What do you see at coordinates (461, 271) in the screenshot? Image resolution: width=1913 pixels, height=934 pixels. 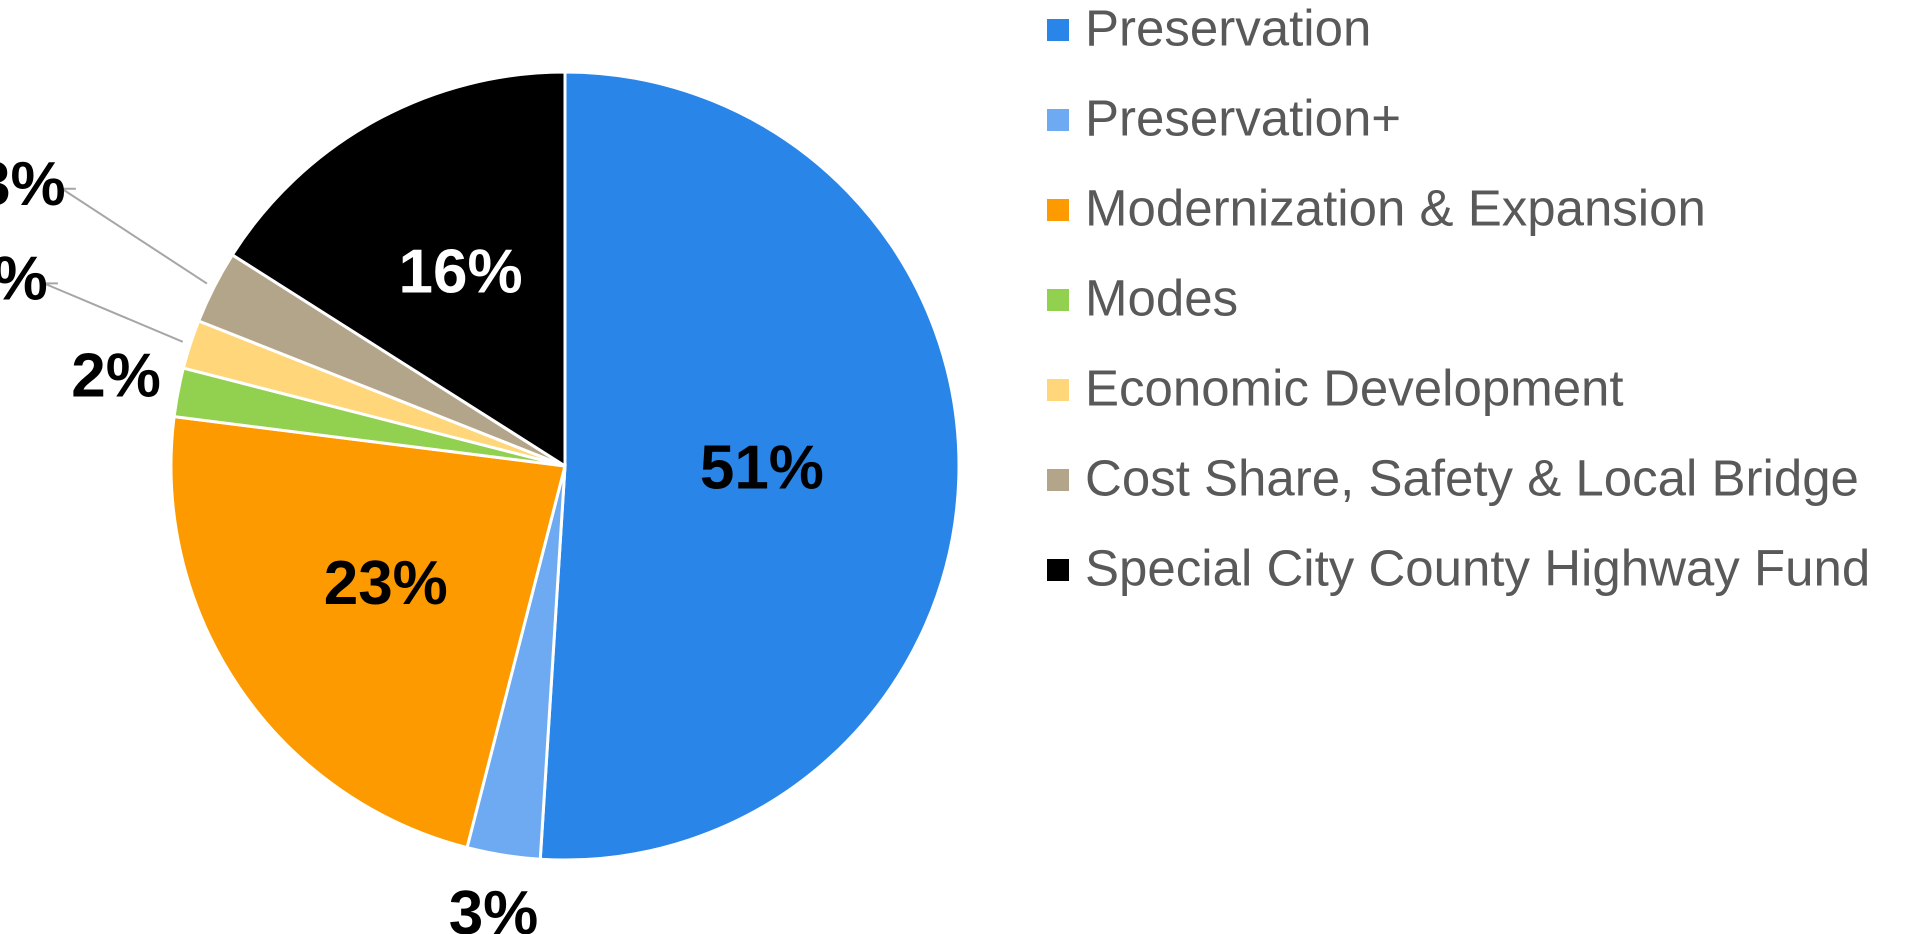 I see `data-label: 16%` at bounding box center [461, 271].